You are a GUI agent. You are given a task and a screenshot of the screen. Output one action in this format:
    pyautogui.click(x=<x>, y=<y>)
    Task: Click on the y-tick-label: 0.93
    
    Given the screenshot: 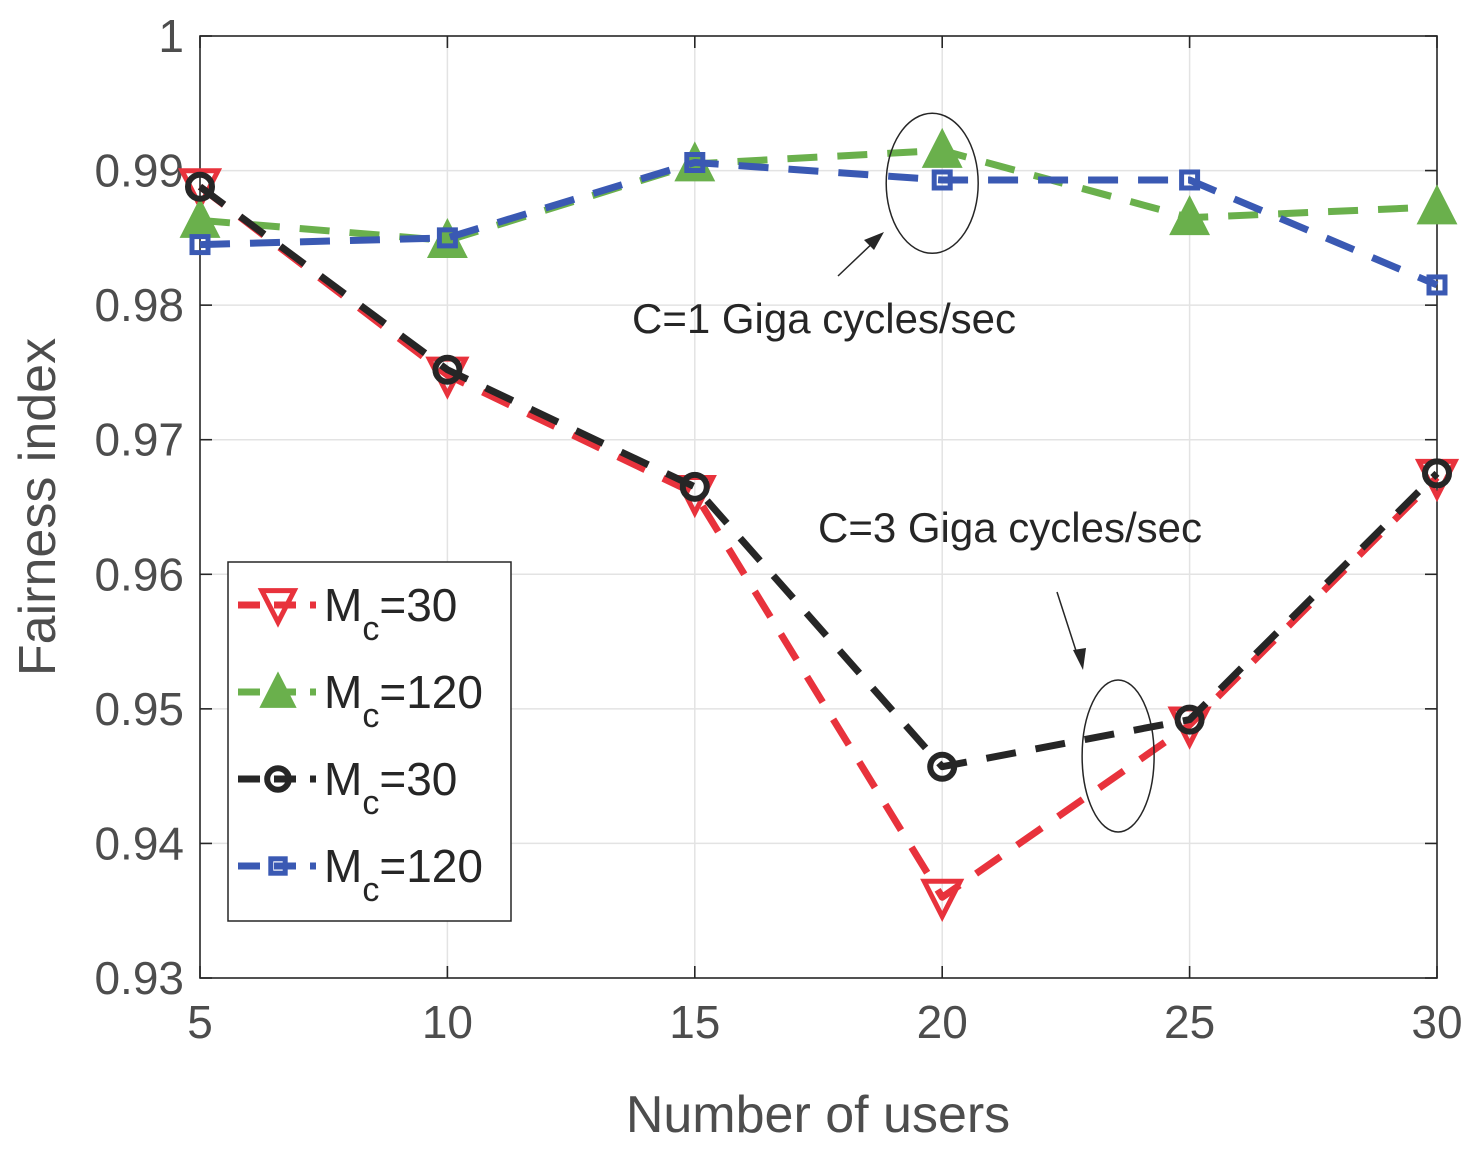 What is the action you would take?
    pyautogui.click(x=139, y=978)
    